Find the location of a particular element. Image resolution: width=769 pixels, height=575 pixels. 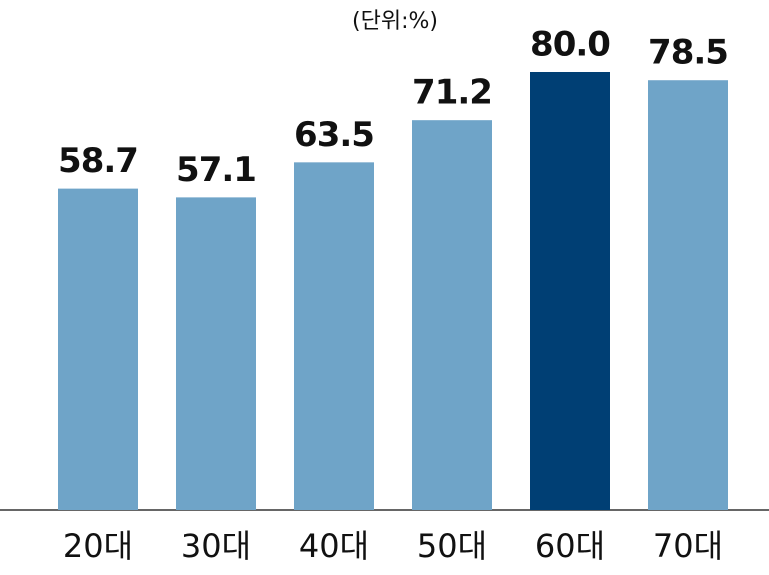

value-label: 63.5 is located at coordinates (334, 135).